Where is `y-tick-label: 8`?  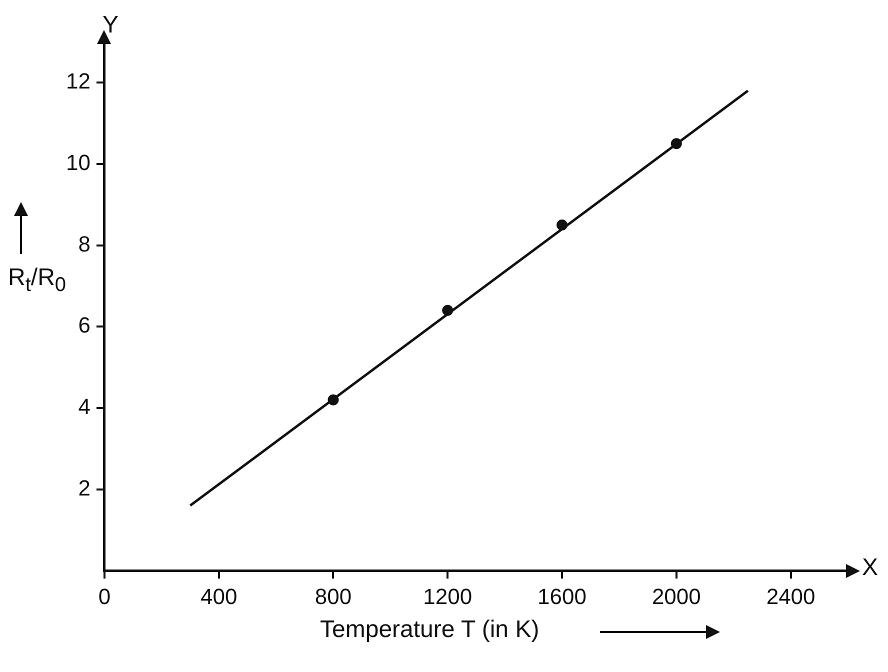 y-tick-label: 8 is located at coordinates (84, 243).